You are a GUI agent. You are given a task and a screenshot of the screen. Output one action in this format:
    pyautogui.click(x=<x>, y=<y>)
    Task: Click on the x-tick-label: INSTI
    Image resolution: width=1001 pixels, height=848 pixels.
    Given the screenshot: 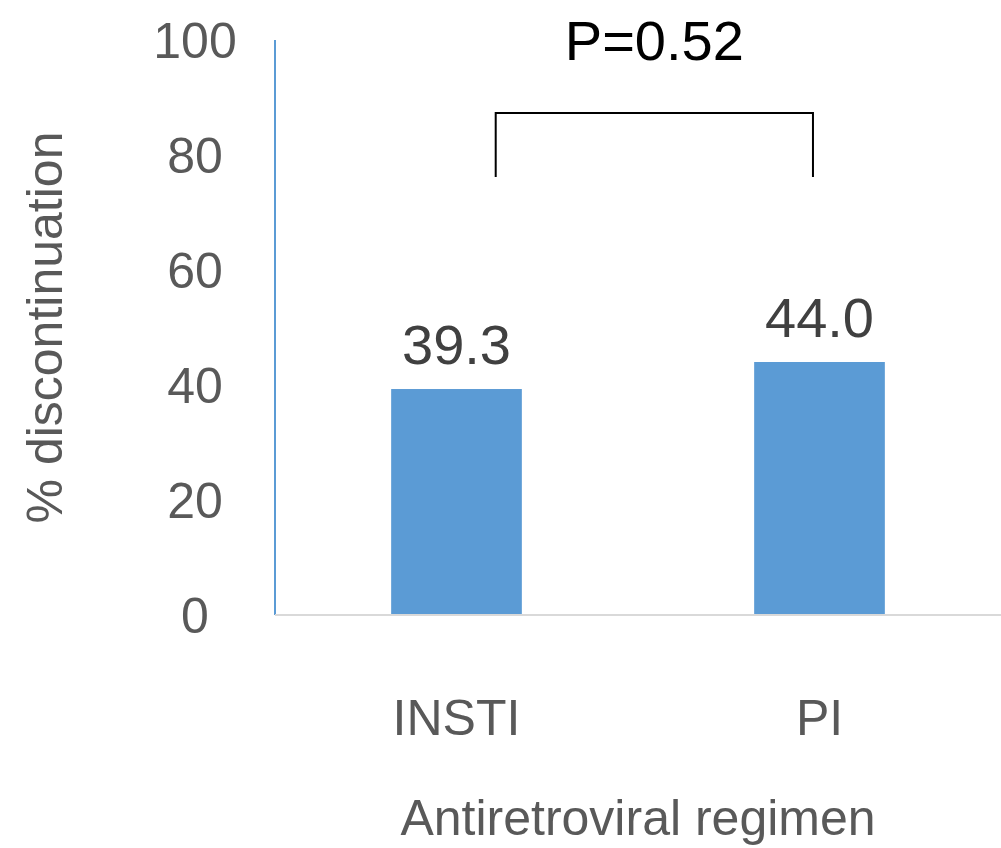 What is the action you would take?
    pyautogui.click(x=456, y=718)
    